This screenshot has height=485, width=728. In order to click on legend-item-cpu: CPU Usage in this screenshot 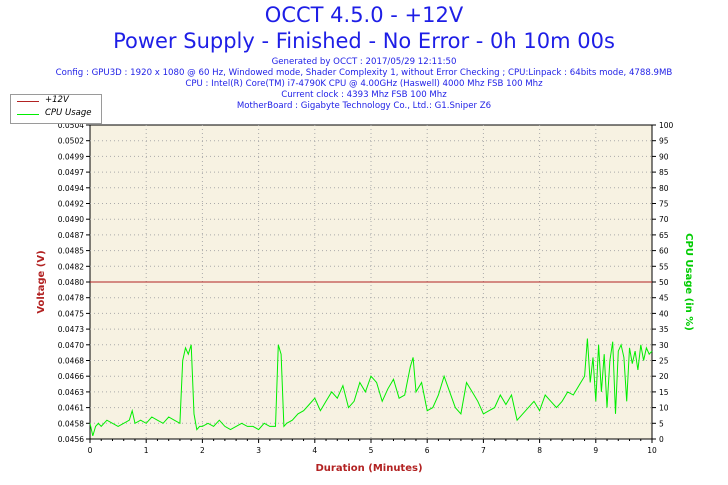, I will do `click(55, 114)`.